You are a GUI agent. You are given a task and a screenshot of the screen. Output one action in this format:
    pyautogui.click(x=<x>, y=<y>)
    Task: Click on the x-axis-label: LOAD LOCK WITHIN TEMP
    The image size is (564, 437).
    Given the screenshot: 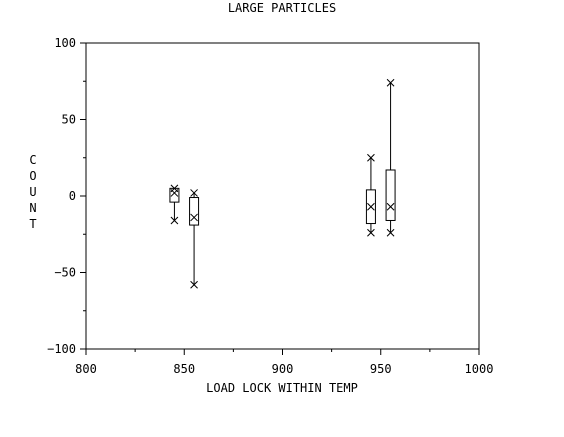 What is the action you would take?
    pyautogui.click(x=282, y=388)
    